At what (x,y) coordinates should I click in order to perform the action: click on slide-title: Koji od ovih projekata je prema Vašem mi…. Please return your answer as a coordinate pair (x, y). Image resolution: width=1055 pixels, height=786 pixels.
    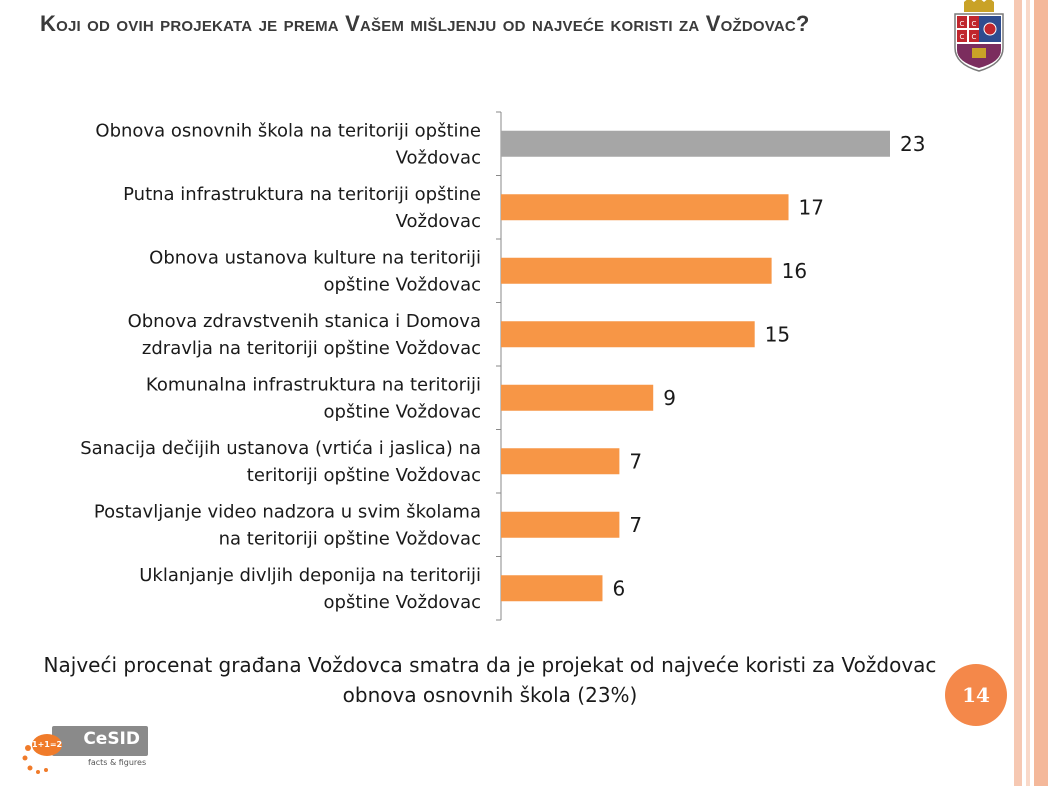
    Looking at the image, I should click on (425, 23).